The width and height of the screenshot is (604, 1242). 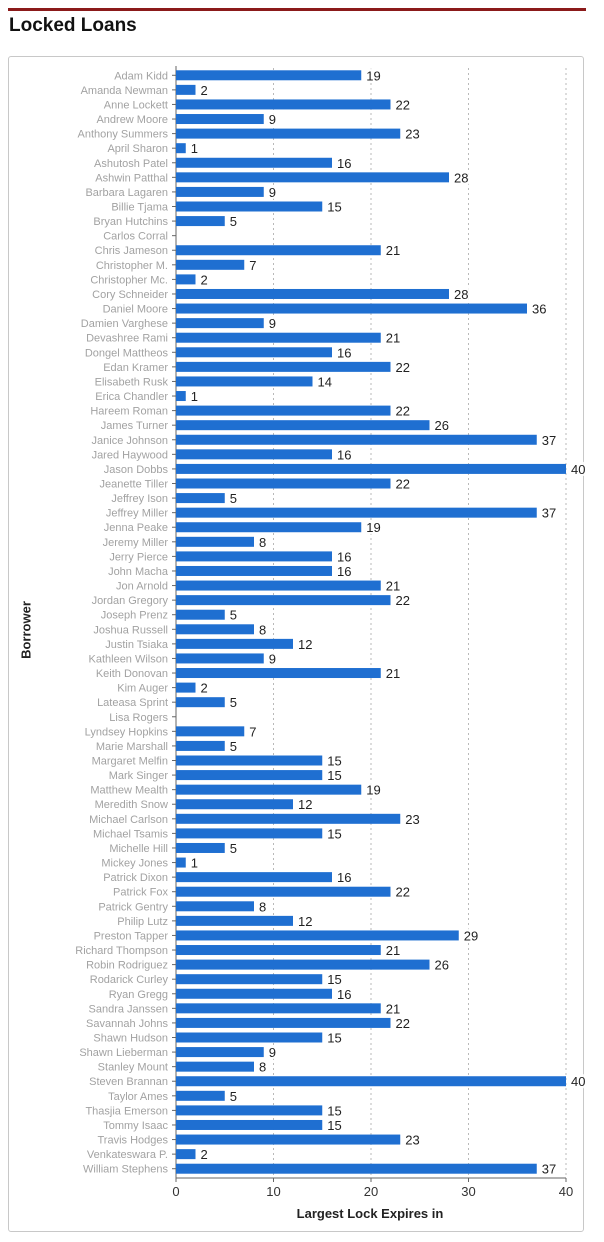 I want to click on data-label: 8, so click(x=262, y=906).